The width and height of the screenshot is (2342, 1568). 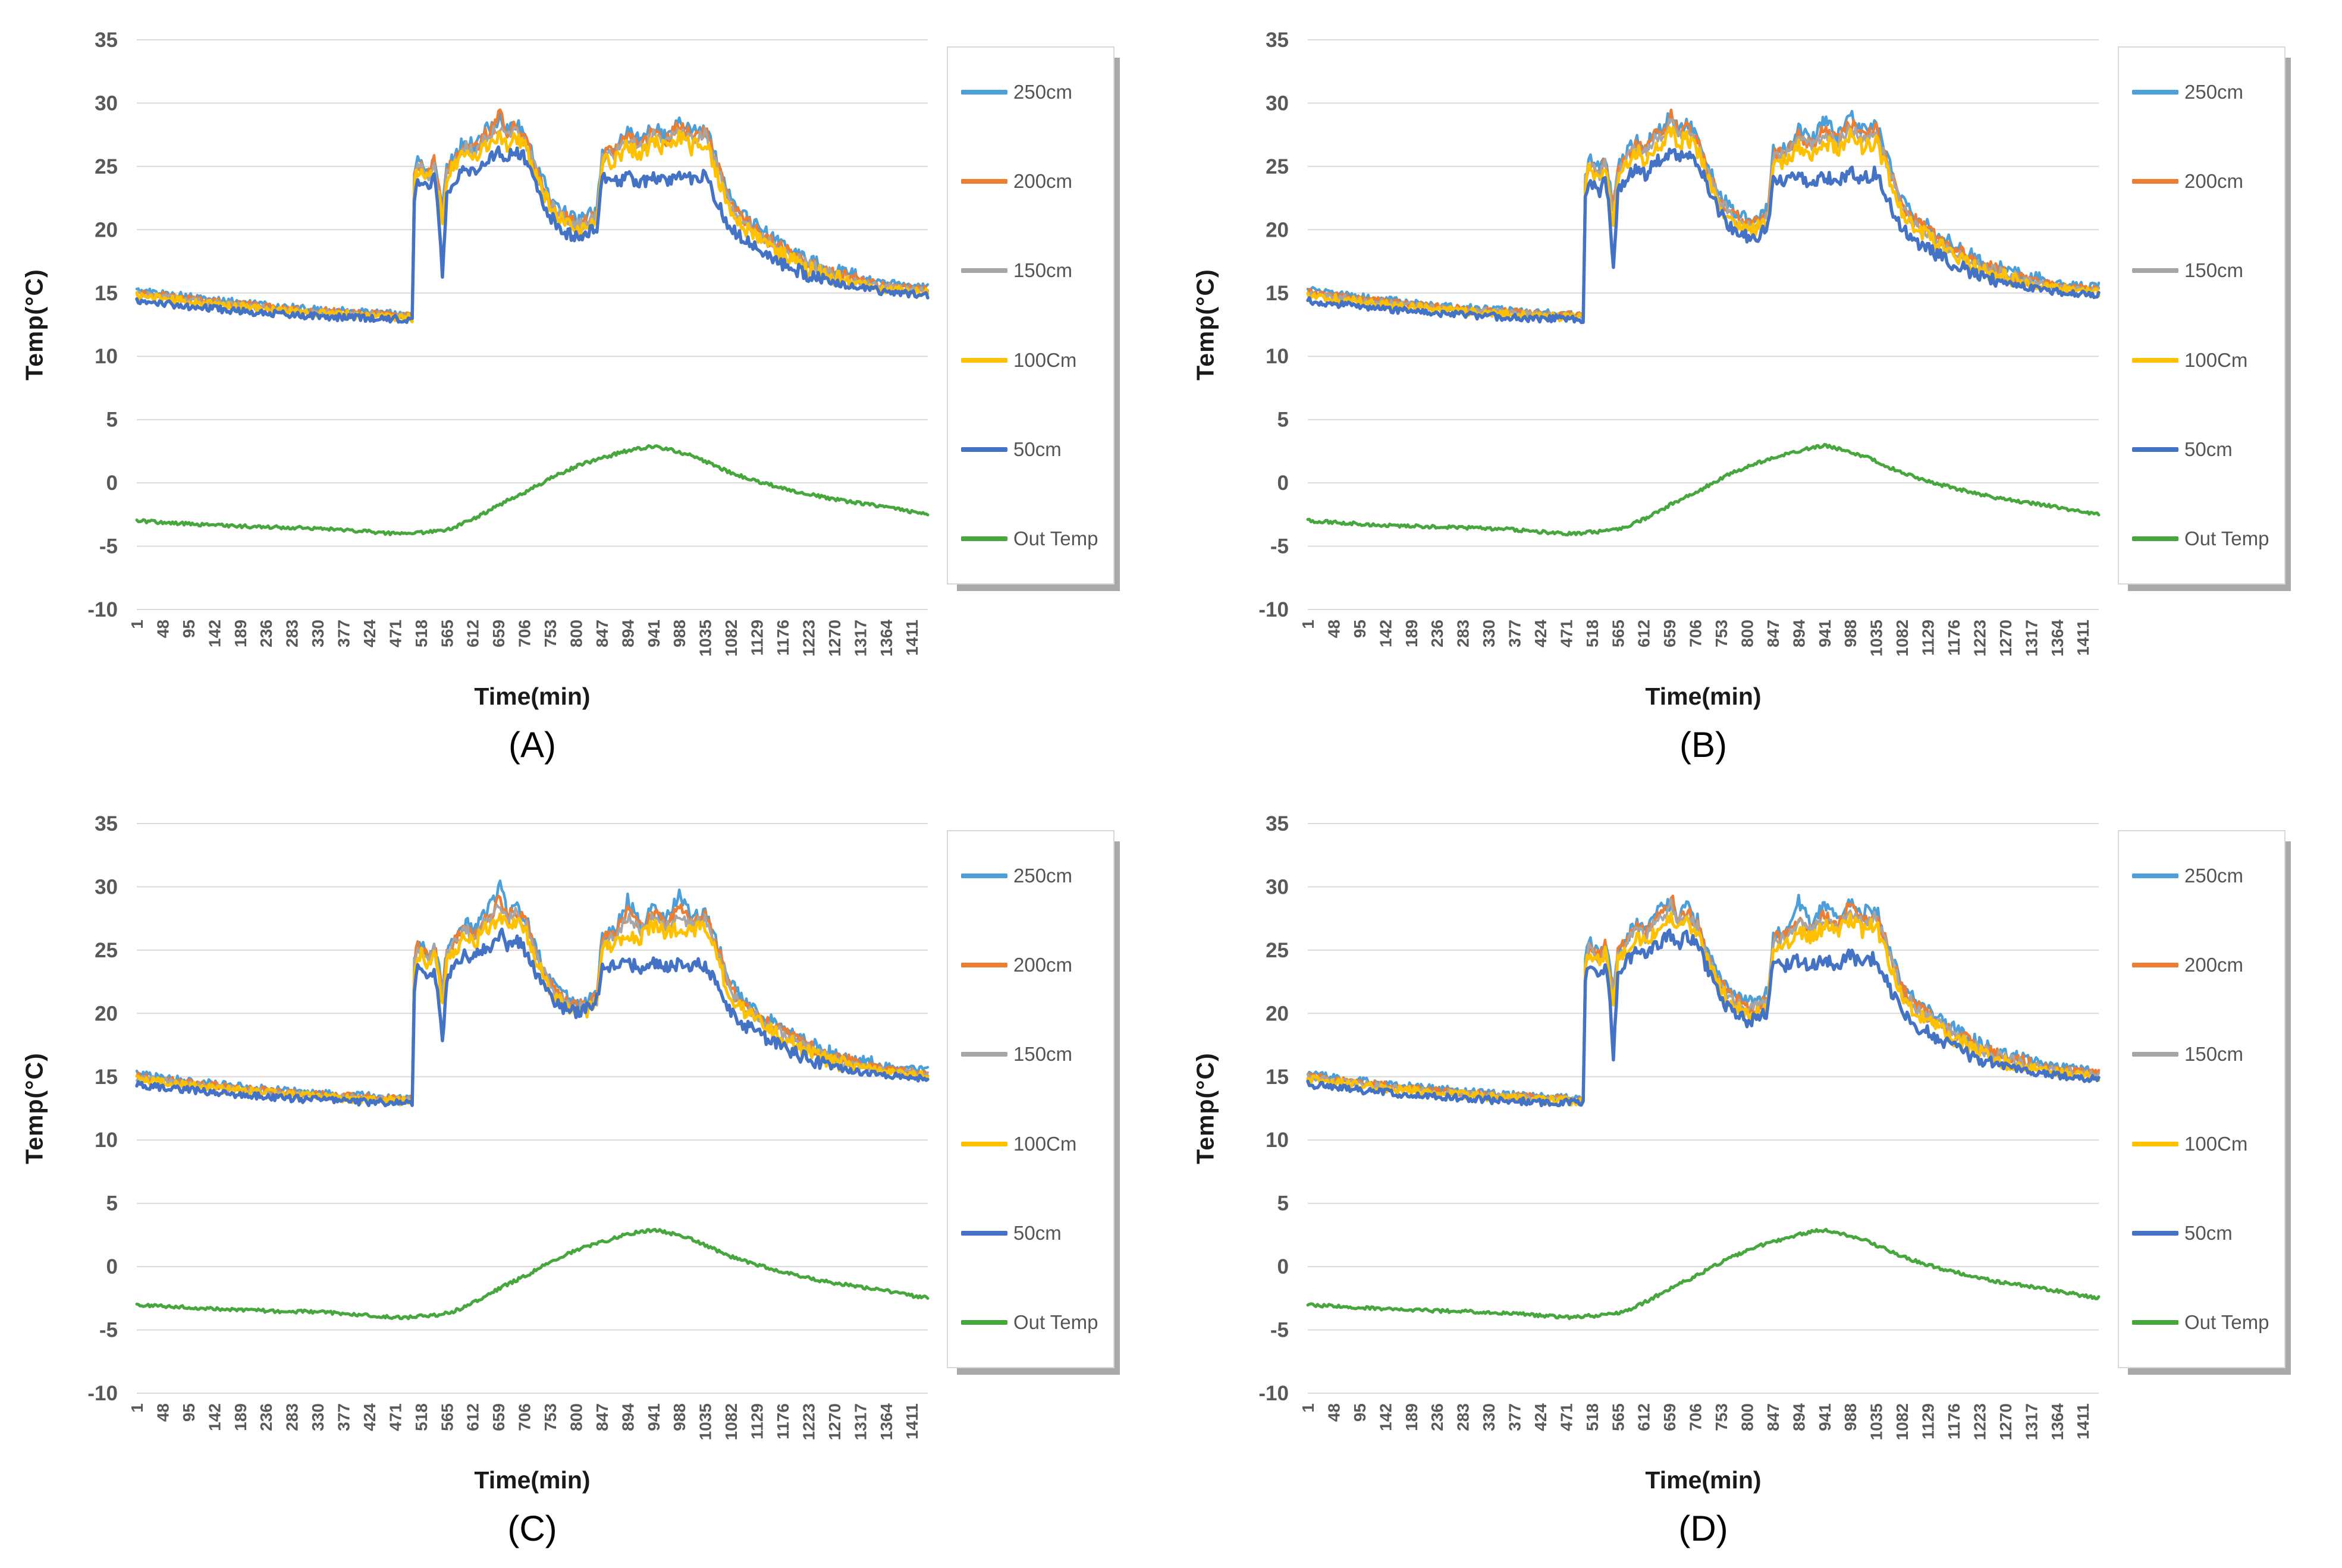 I want to click on x-tick-label: 142, so click(x=214, y=1417).